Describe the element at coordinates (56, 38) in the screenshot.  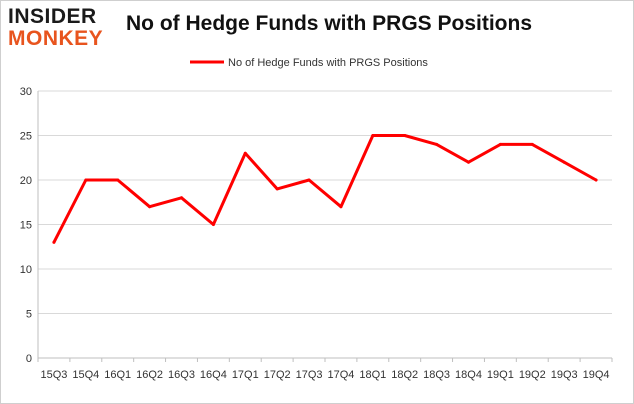
I see `logo-line2: MONKEY` at that location.